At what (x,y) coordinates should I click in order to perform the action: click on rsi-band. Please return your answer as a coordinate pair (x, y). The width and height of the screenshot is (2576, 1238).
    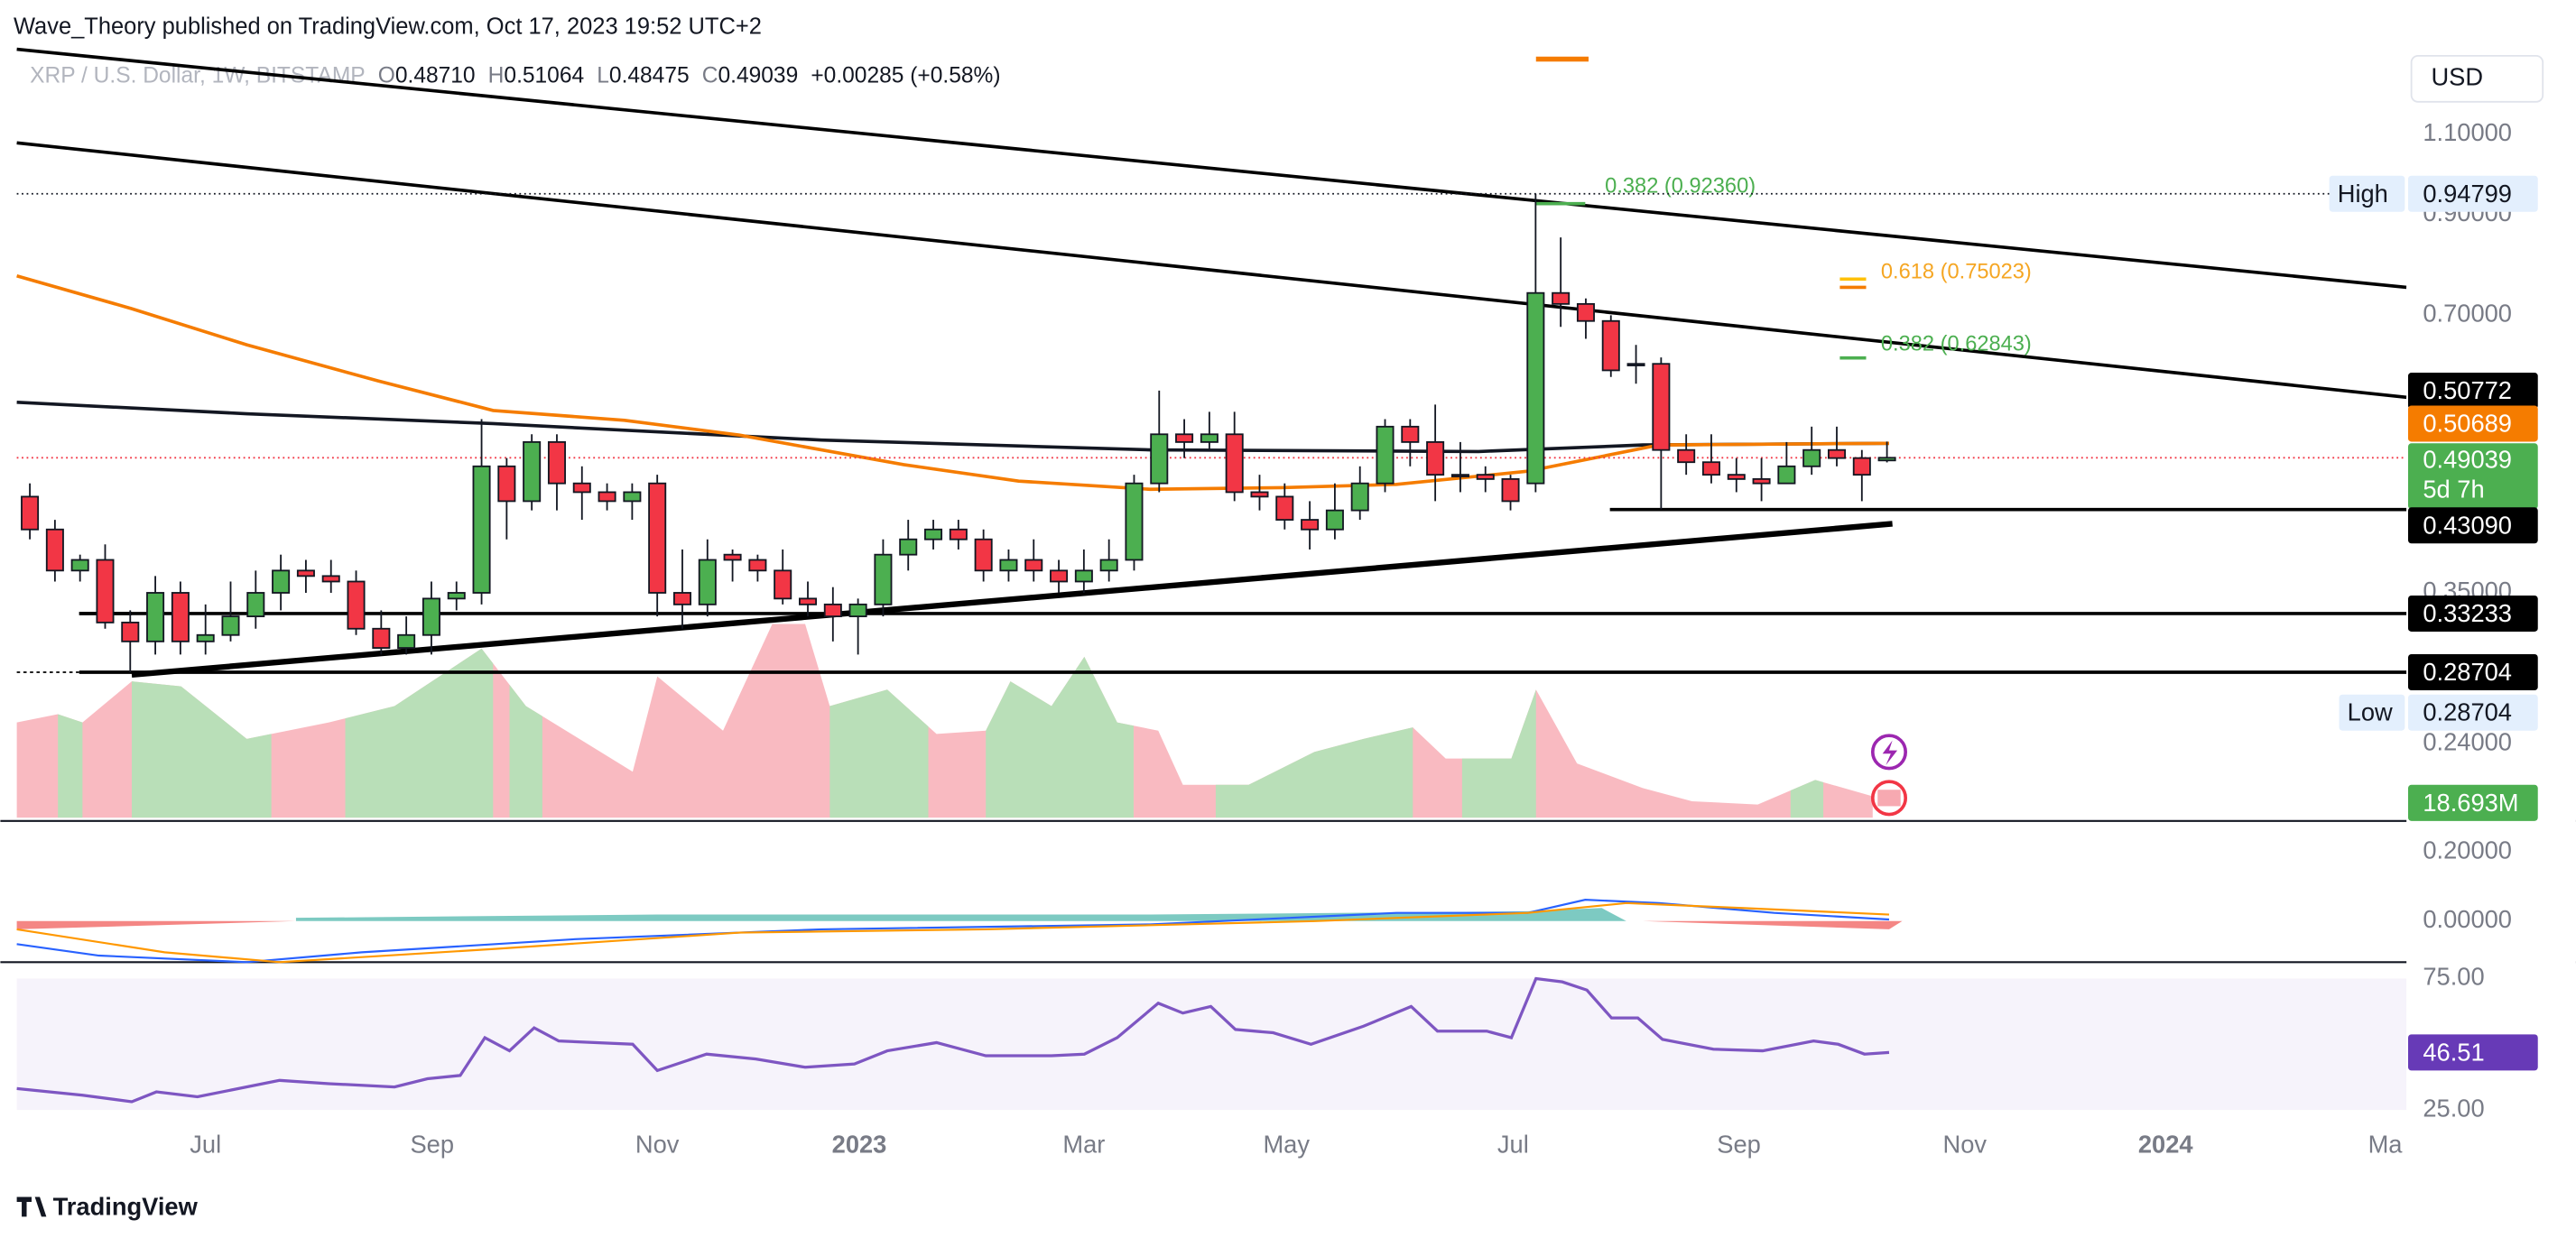
    Looking at the image, I should click on (1211, 1045).